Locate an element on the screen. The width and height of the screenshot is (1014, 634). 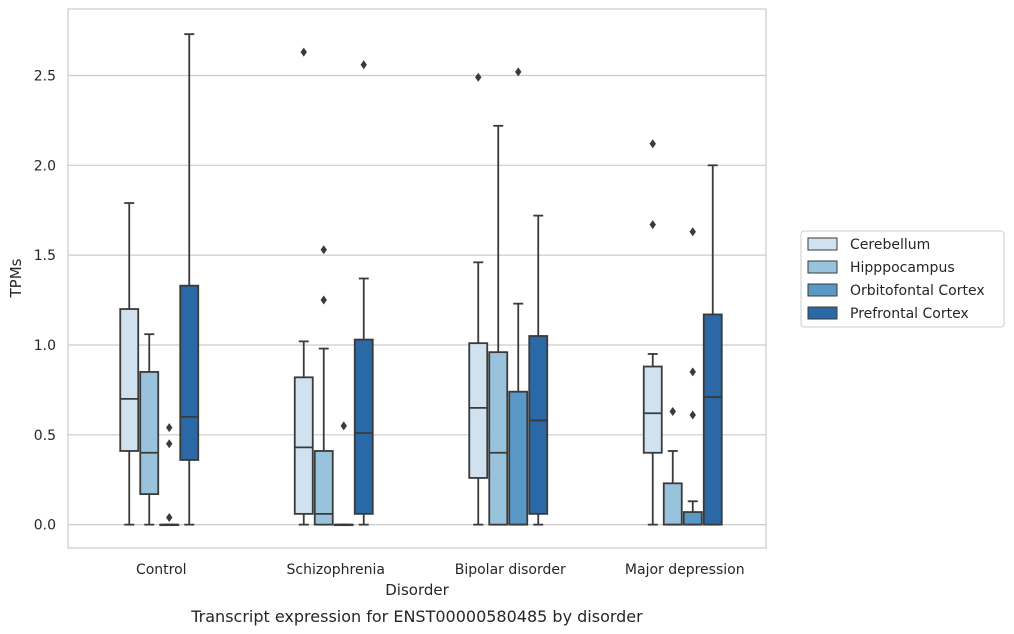
y-tick-label: 2.5 is located at coordinates (45, 76).